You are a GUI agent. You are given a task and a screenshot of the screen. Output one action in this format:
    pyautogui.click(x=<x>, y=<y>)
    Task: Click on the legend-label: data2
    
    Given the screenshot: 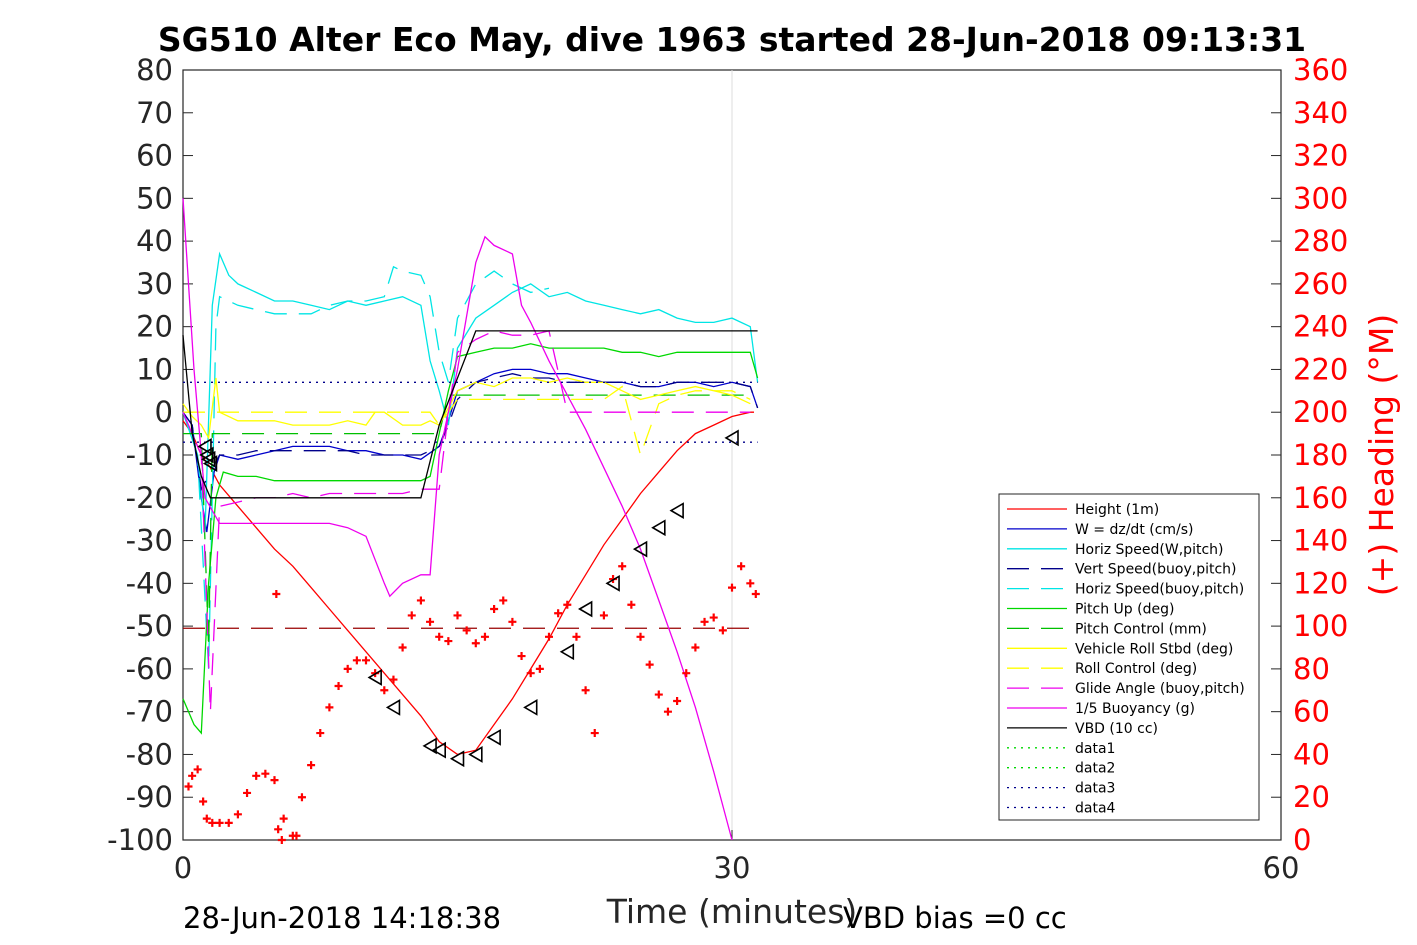 What is the action you would take?
    pyautogui.click(x=1095, y=769)
    